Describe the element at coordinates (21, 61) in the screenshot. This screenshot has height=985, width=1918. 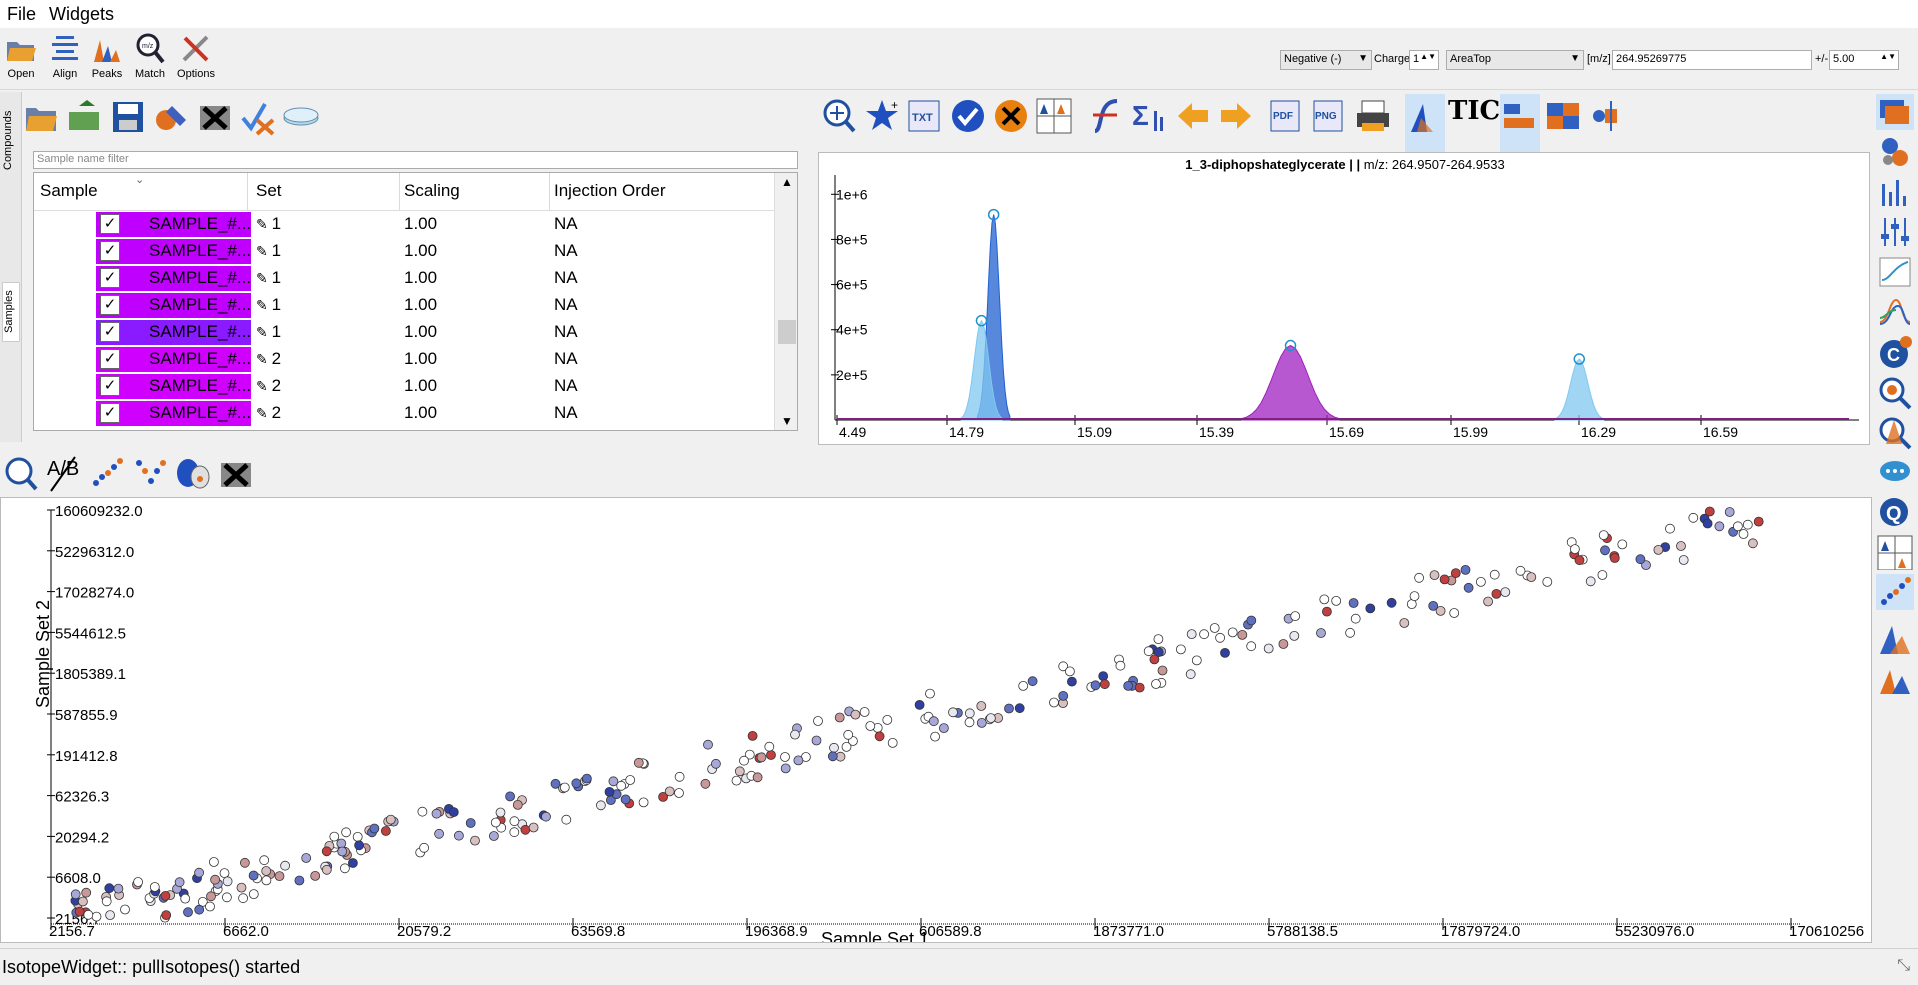
I see `open-button: Open` at that location.